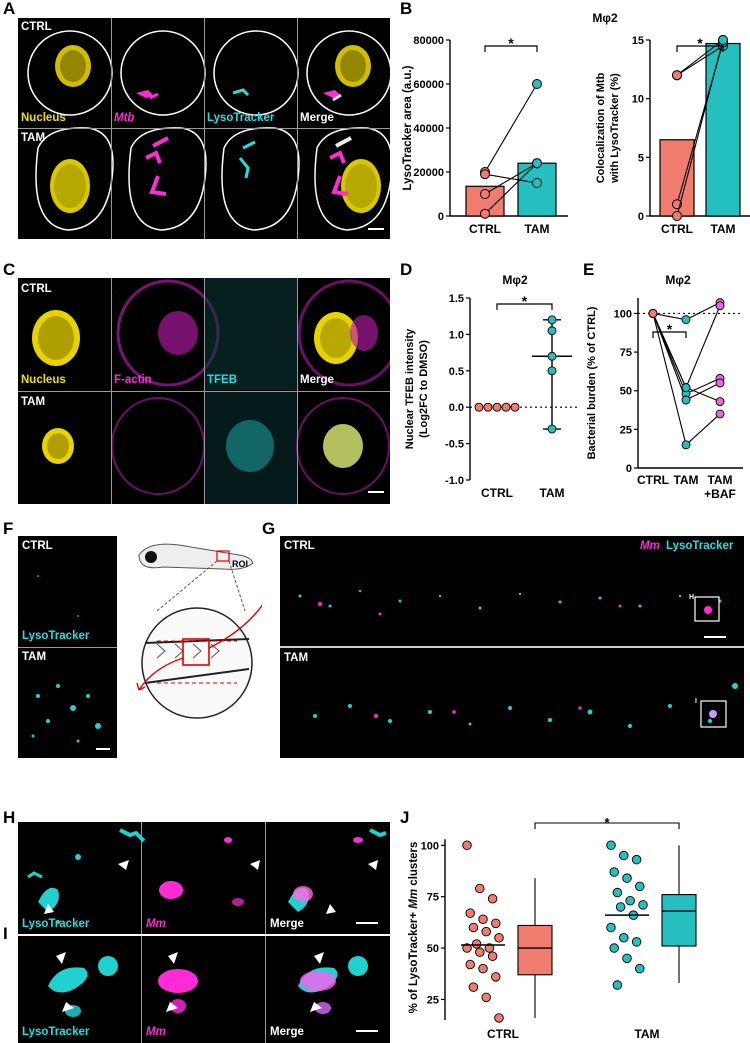 This screenshot has width=750, height=1043. I want to click on d-x-label: TAM, so click(551, 493).